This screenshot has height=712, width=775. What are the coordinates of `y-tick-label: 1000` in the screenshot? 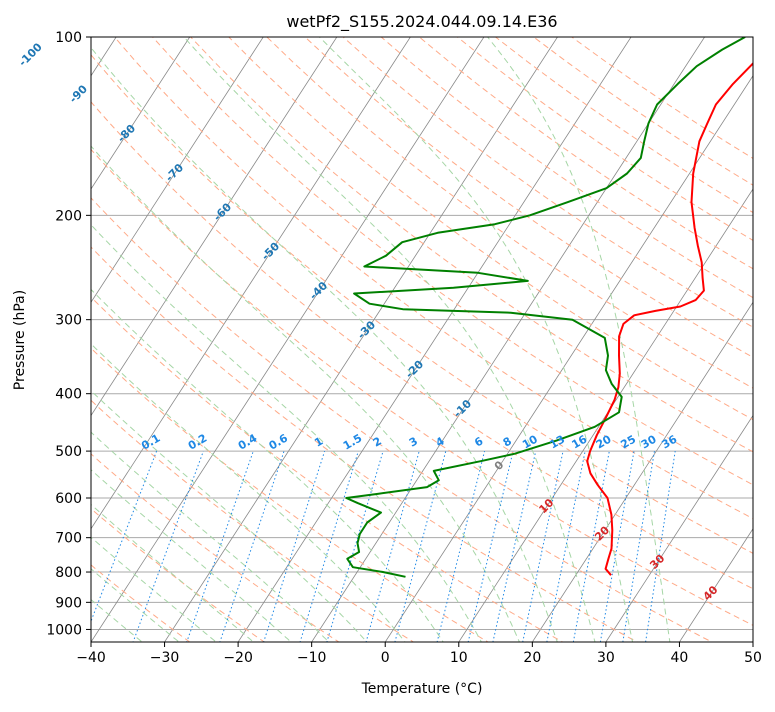 It's located at (64, 630).